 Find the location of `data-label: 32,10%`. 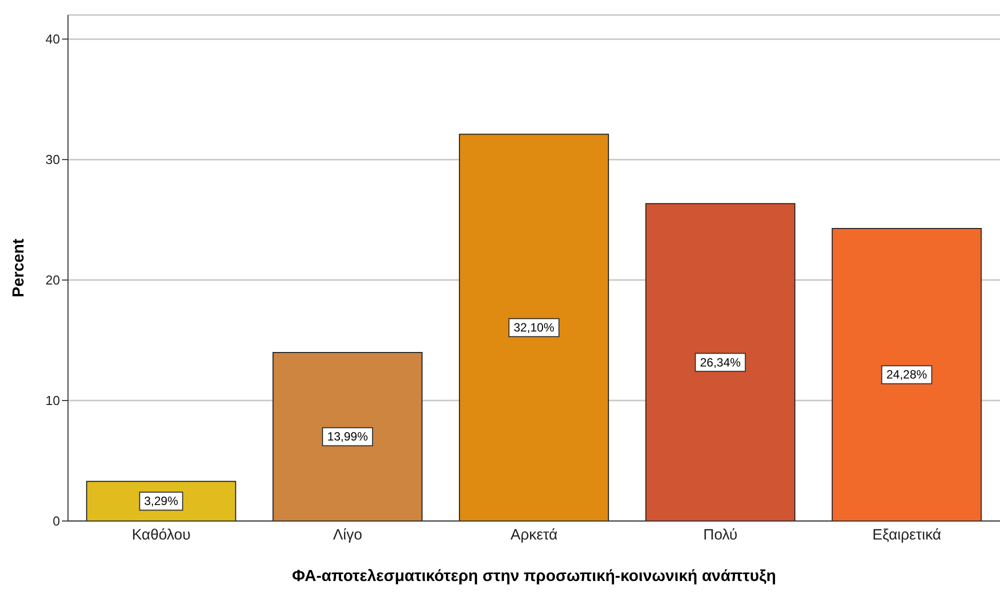

data-label: 32,10% is located at coordinates (534, 327).